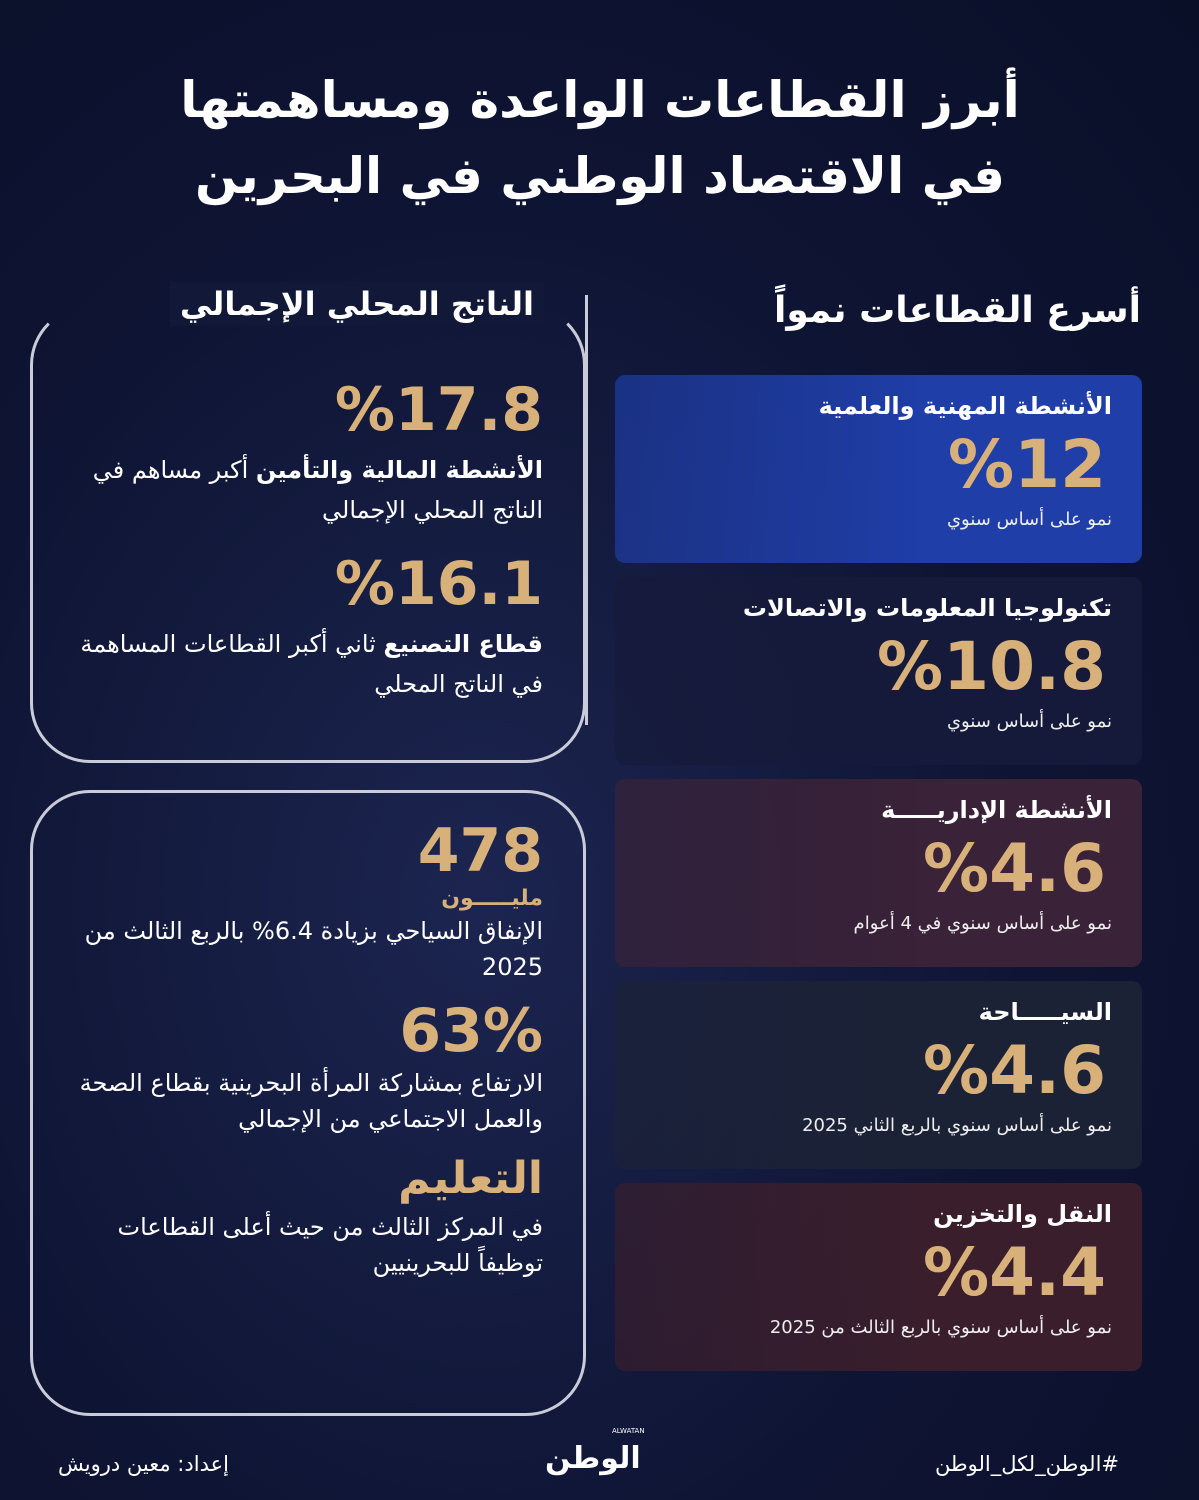 Image resolution: width=1199 pixels, height=1500 pixels. What do you see at coordinates (957, 1125) in the screenshot?
I see `sector-growth-note: نمو على أساس سنوي بالربع الثاني 2025` at bounding box center [957, 1125].